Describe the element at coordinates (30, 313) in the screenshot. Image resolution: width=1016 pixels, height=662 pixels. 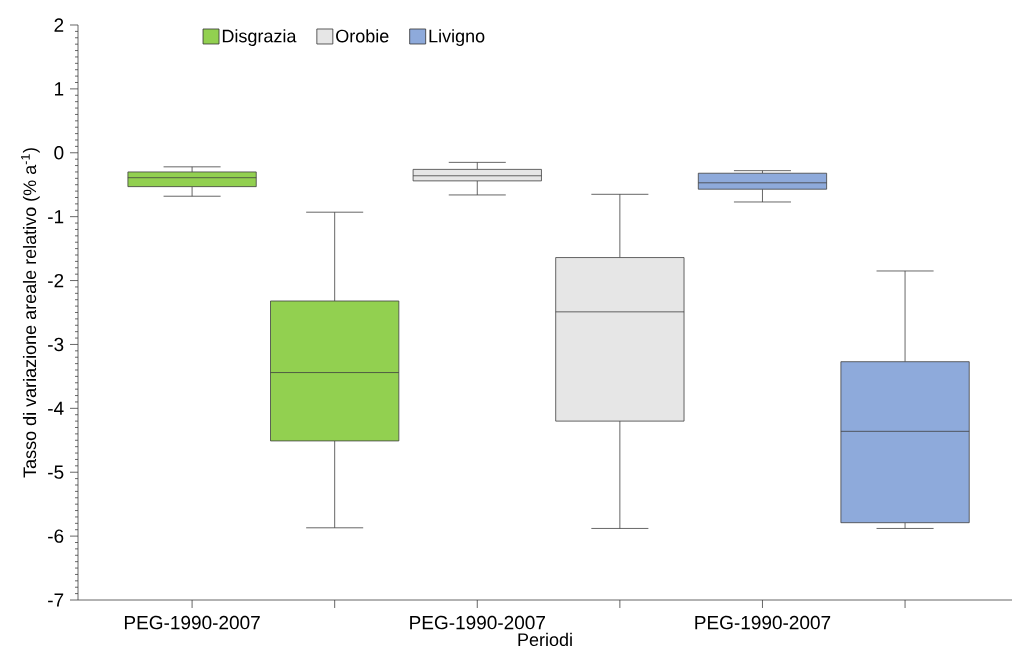
I see `y-axis-title: Tasso di variazione areale relativo (% a$^{-1}$)` at that location.